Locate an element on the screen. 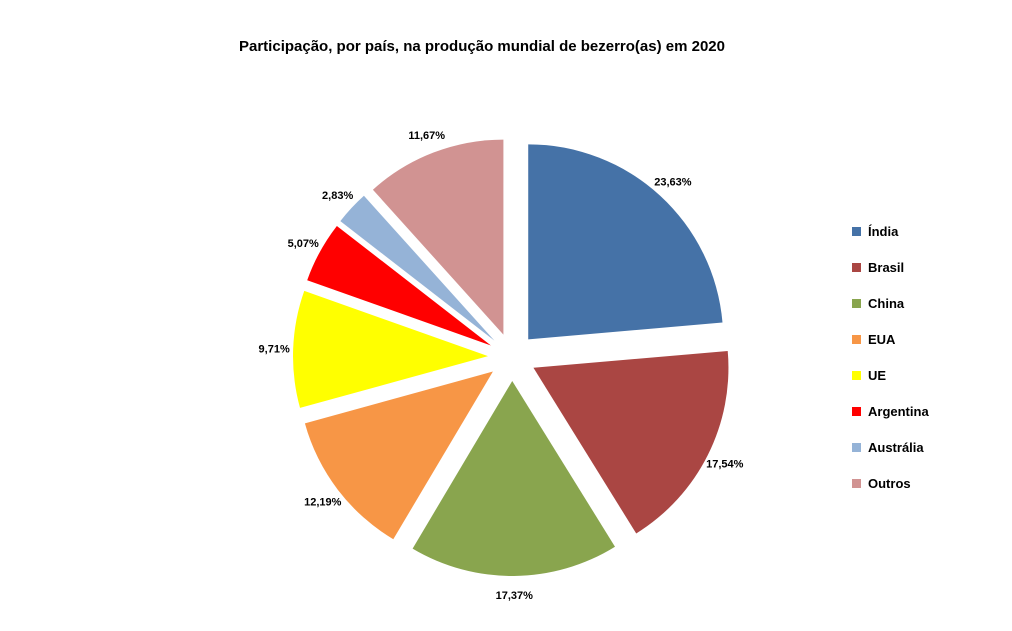 The height and width of the screenshot is (631, 1012). legend-item: EUA is located at coordinates (890, 339).